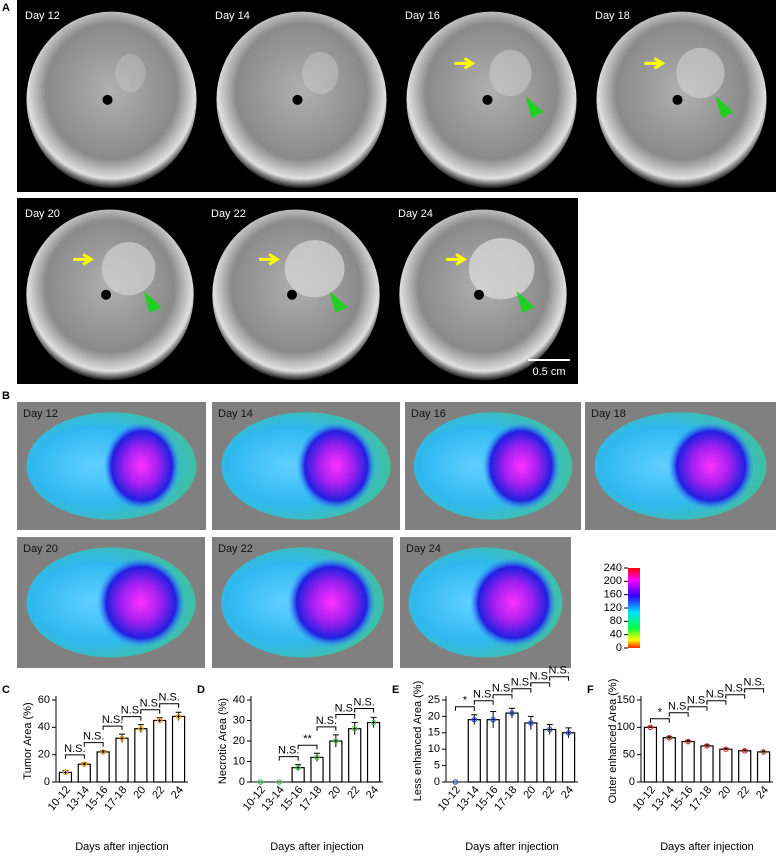 This screenshot has height=856, width=776. Describe the element at coordinates (158, 792) in the screenshot. I see `x-tick-label: 22` at that location.